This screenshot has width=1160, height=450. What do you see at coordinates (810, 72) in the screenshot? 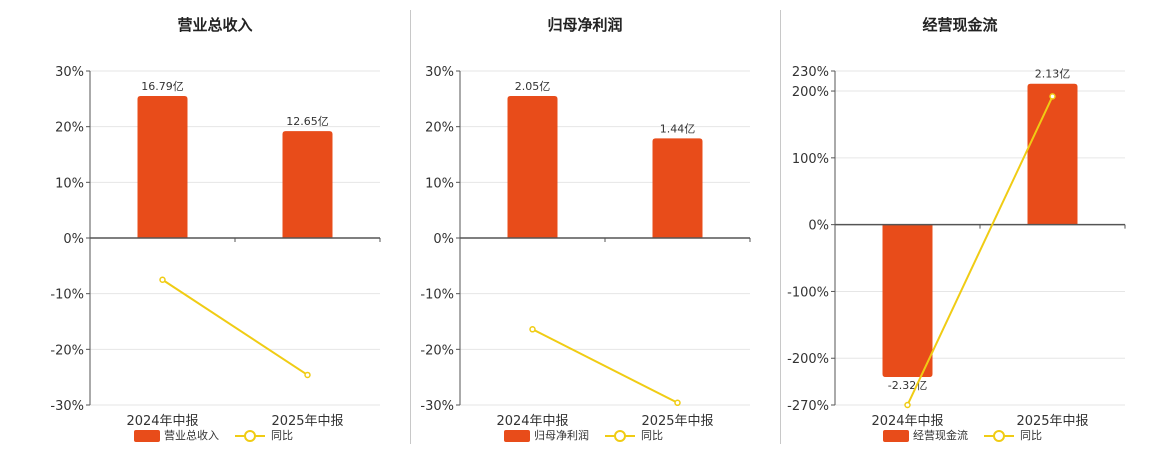
I see `y-tick-label: 230%` at bounding box center [810, 72].